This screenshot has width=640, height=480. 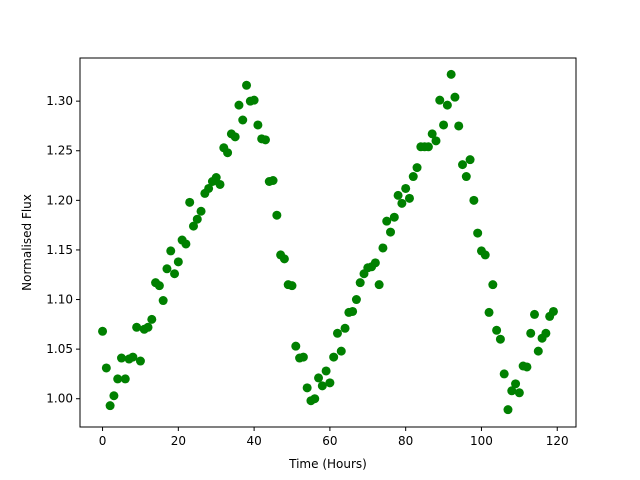 What do you see at coordinates (59, 101) in the screenshot?
I see `y-tick-label: 1.30` at bounding box center [59, 101].